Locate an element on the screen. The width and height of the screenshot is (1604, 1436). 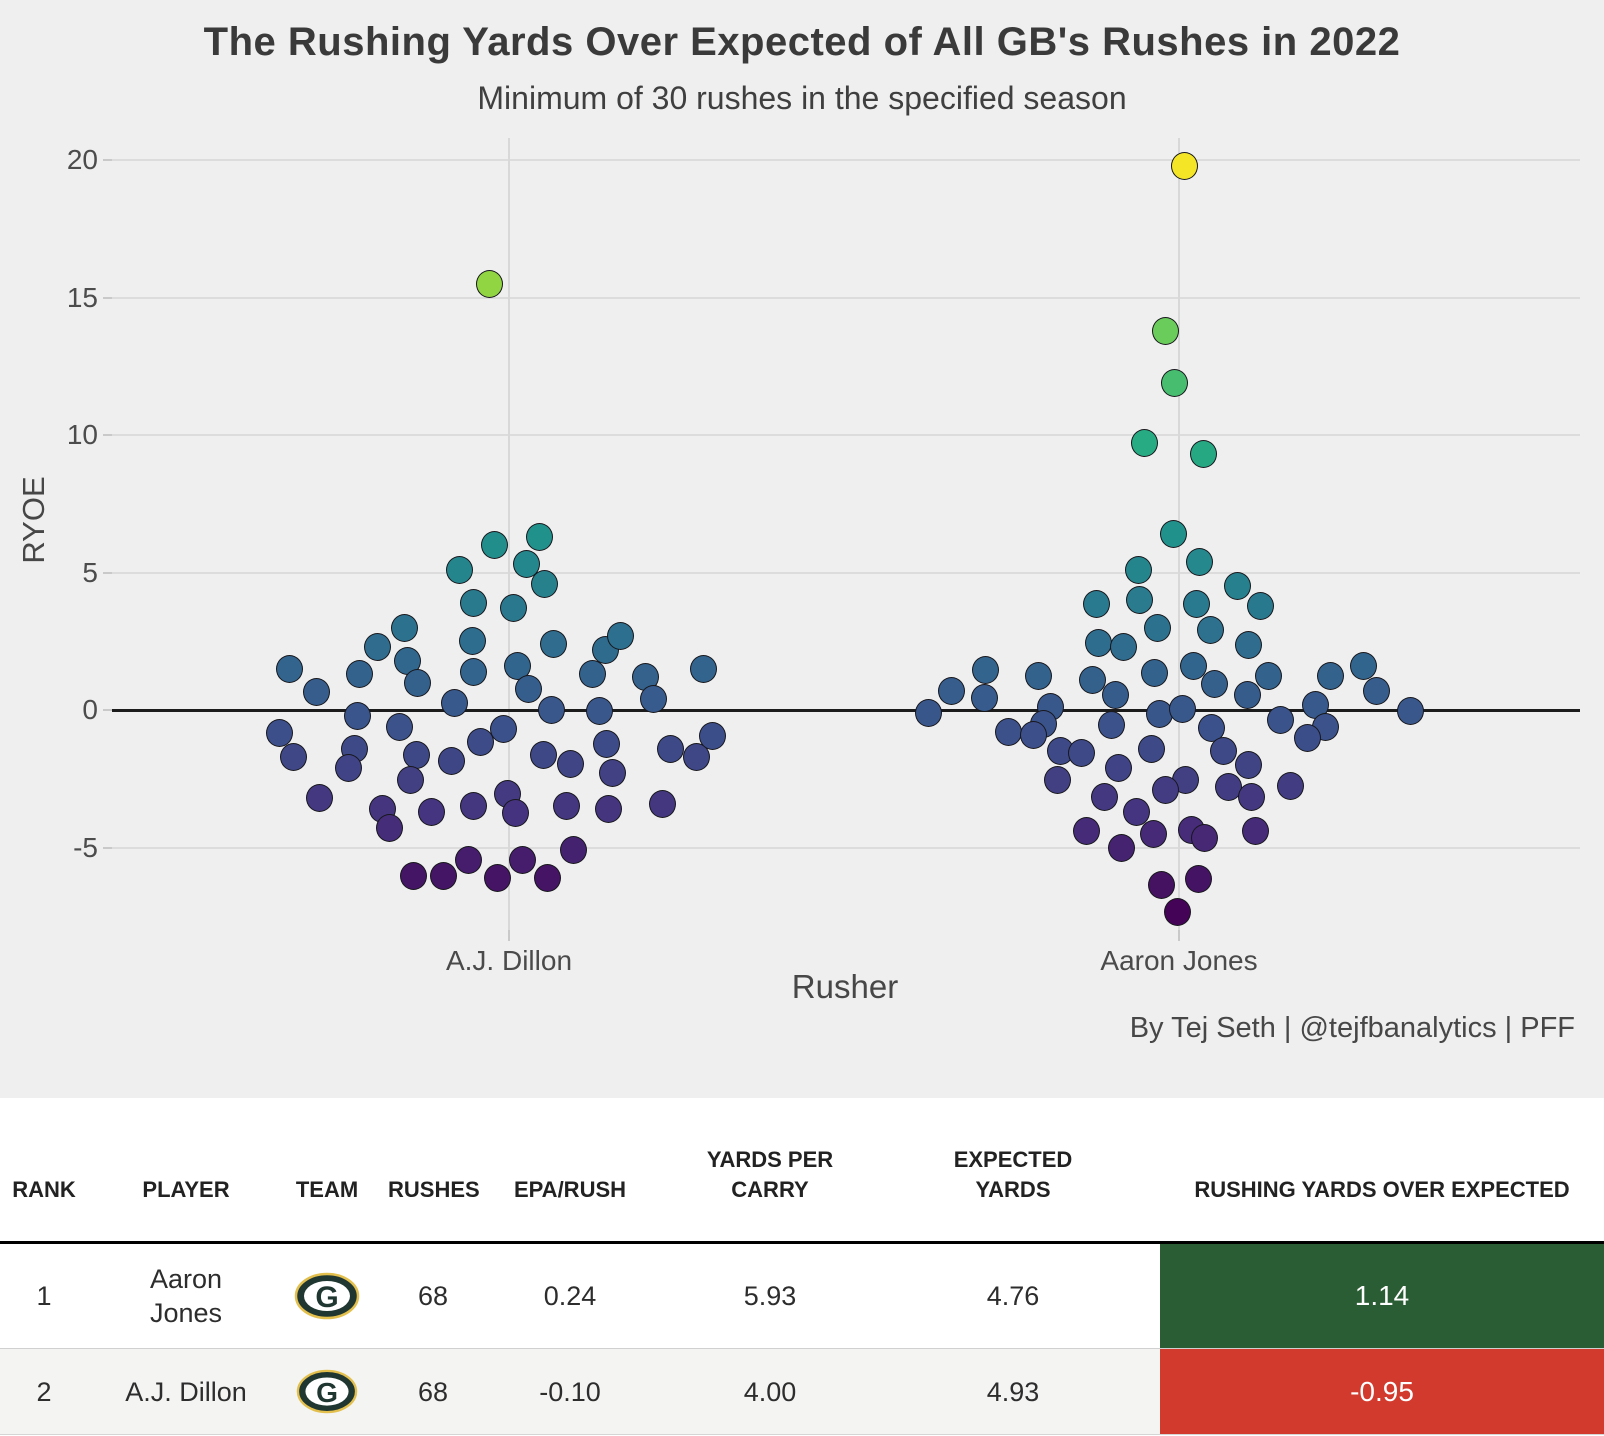
x-tick-jones is located at coordinates (1179, 935).